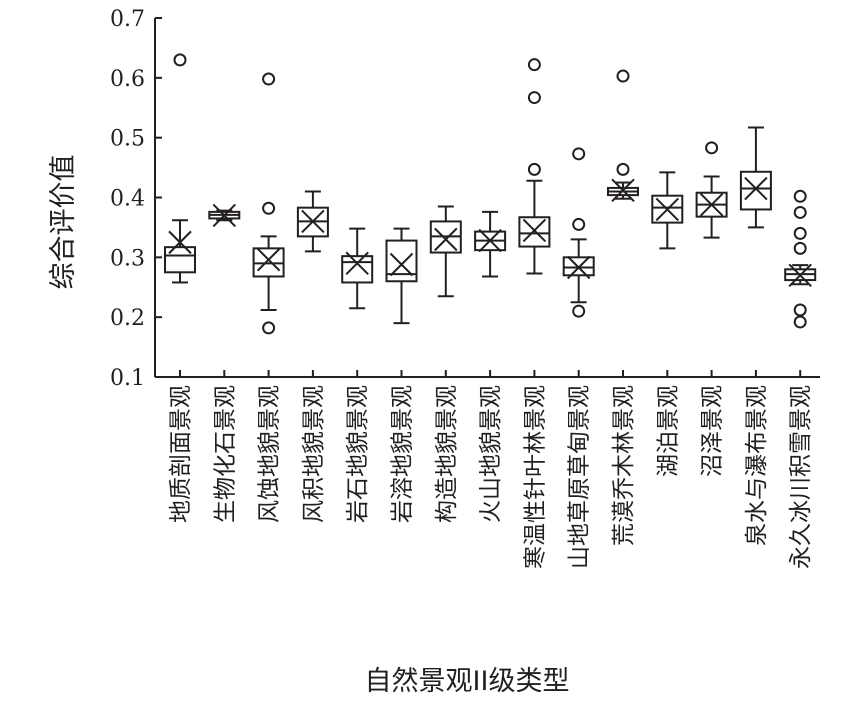 The height and width of the screenshot is (711, 850). What do you see at coordinates (624, 465) in the screenshot?
I see `x-tick-label: 荒漠乔木林景观` at bounding box center [624, 465].